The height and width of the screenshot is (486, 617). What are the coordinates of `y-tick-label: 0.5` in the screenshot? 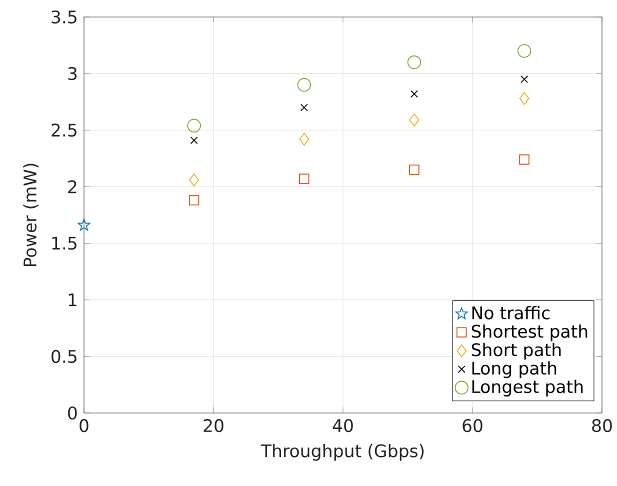 It's located at (64, 356).